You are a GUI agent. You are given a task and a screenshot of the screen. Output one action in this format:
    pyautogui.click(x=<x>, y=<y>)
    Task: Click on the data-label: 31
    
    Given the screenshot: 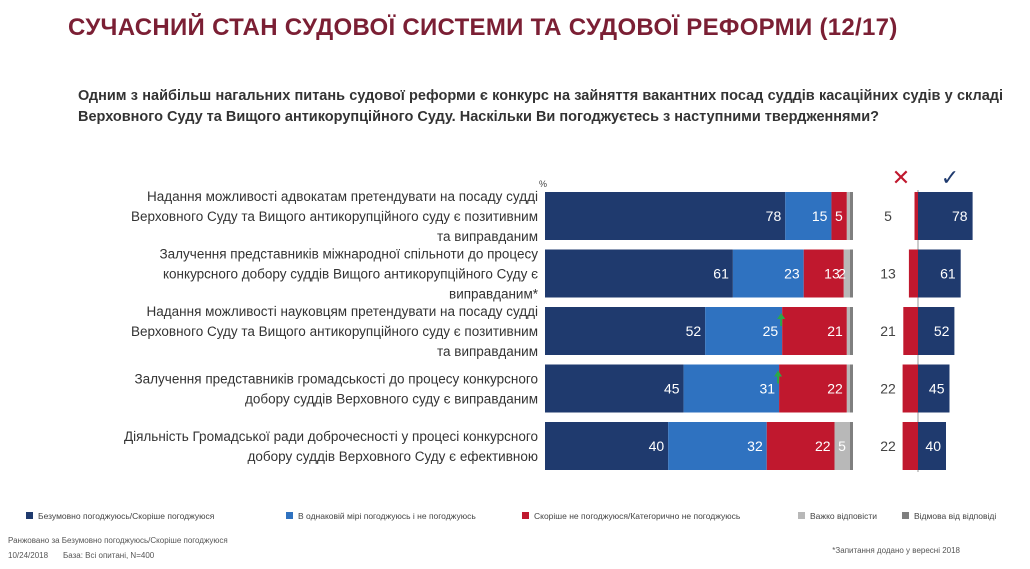 What is the action you would take?
    pyautogui.click(x=768, y=389)
    